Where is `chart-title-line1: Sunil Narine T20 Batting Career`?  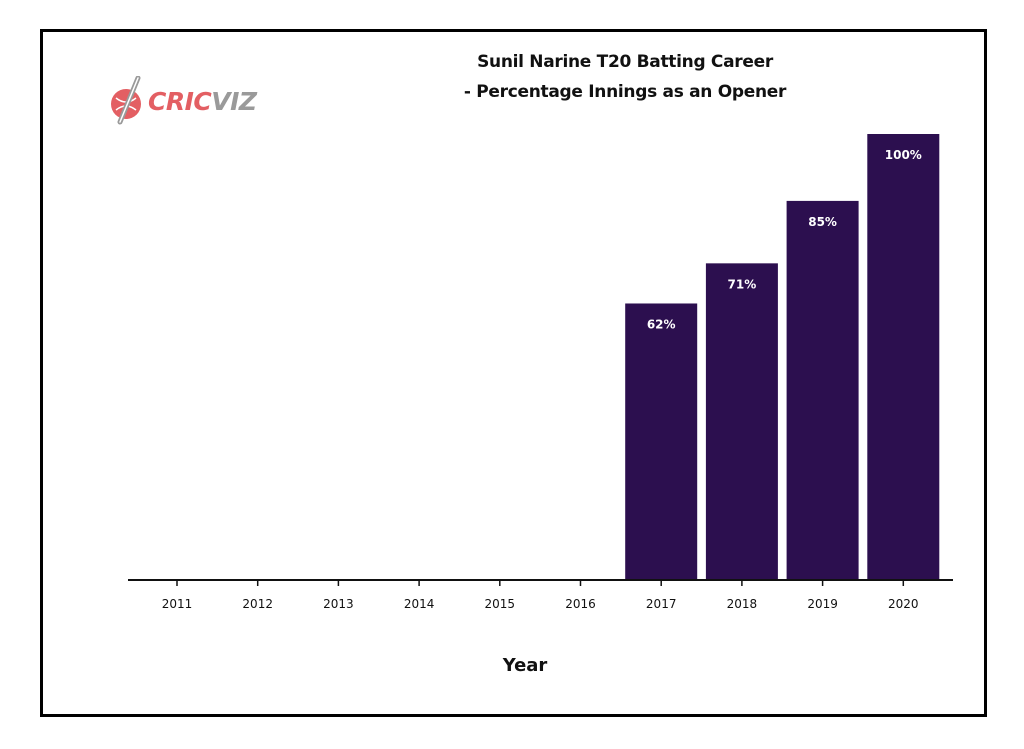
chart-title-line1: Sunil Narine T20 Batting Career is located at coordinates (625, 62).